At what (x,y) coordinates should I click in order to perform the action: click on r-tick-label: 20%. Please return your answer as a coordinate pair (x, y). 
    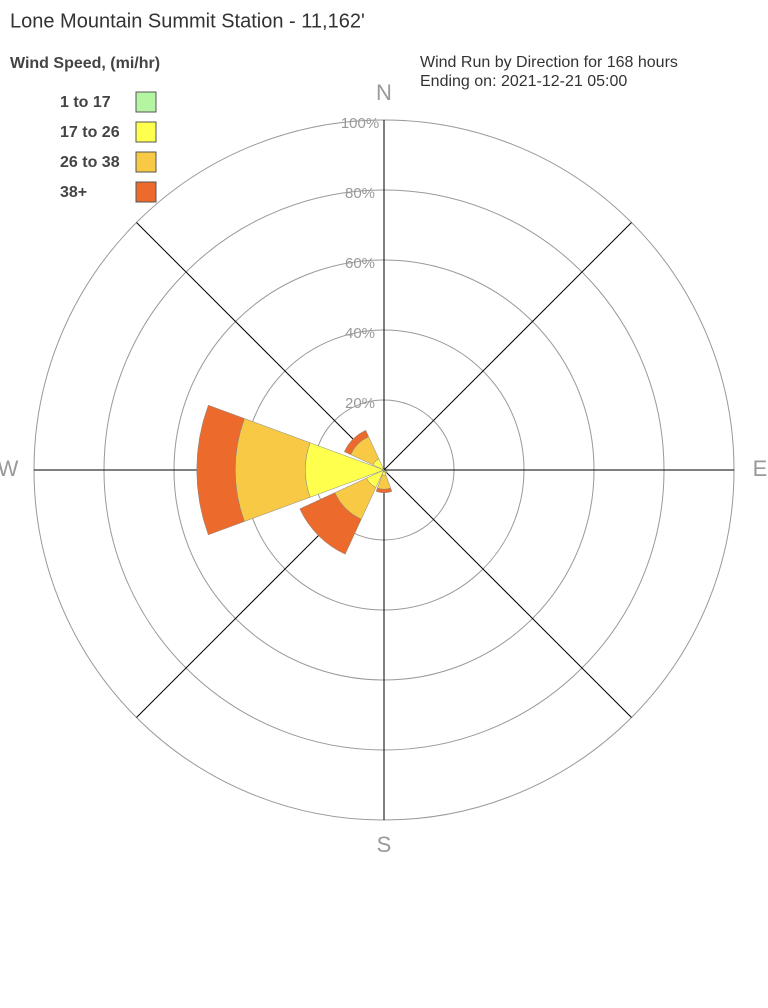
    Looking at the image, I should click on (360, 403).